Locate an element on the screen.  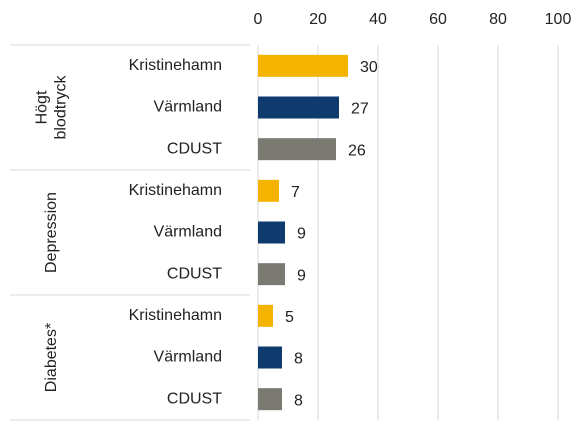
value-label: 7 is located at coordinates (295, 192).